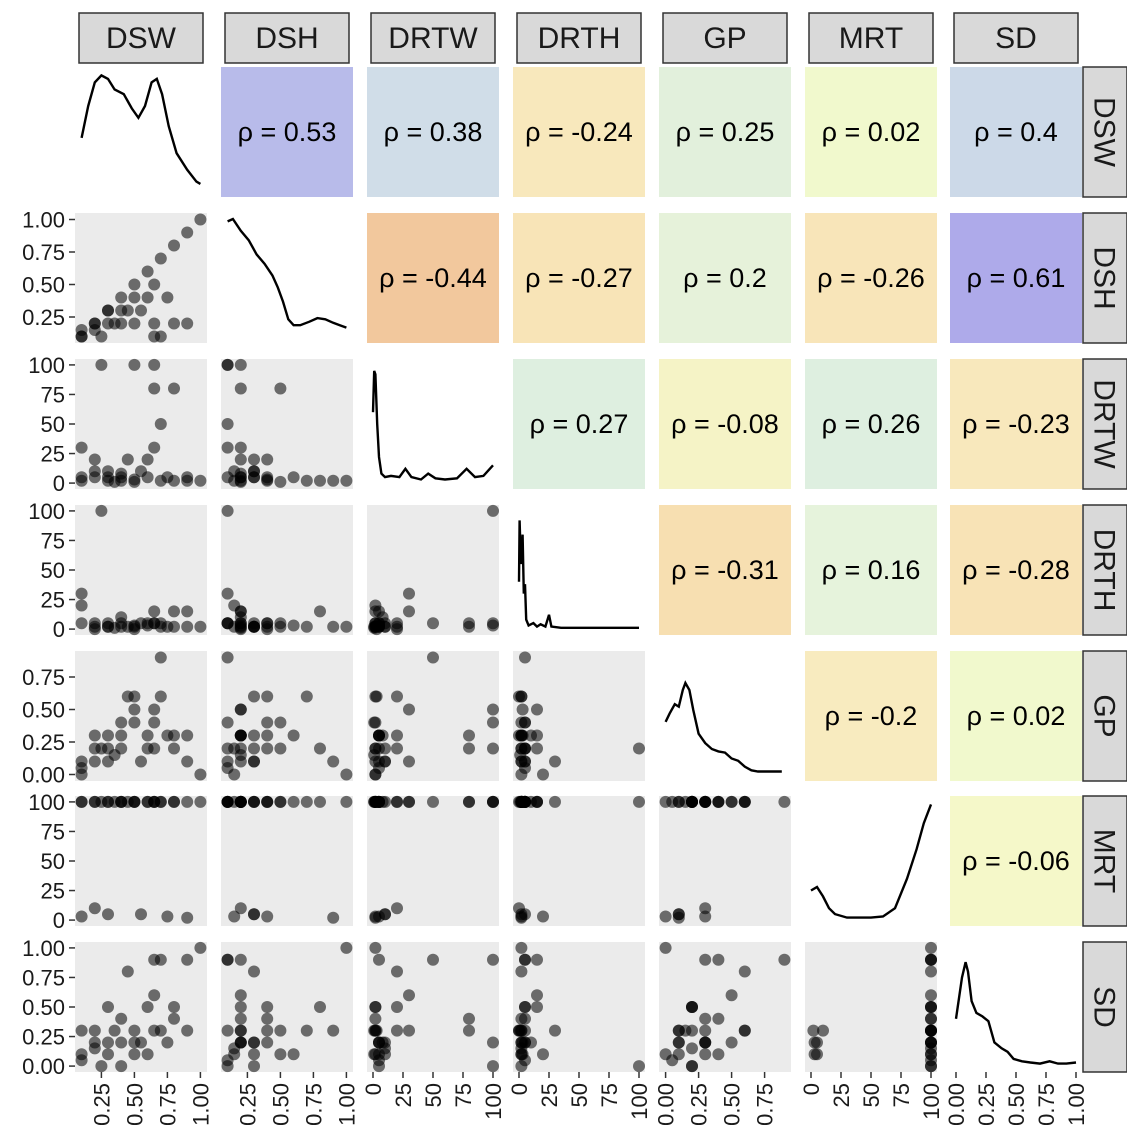 The image size is (1127, 1143). I want to click on right-strip-label-dsw: DSW, so click(1104, 132).